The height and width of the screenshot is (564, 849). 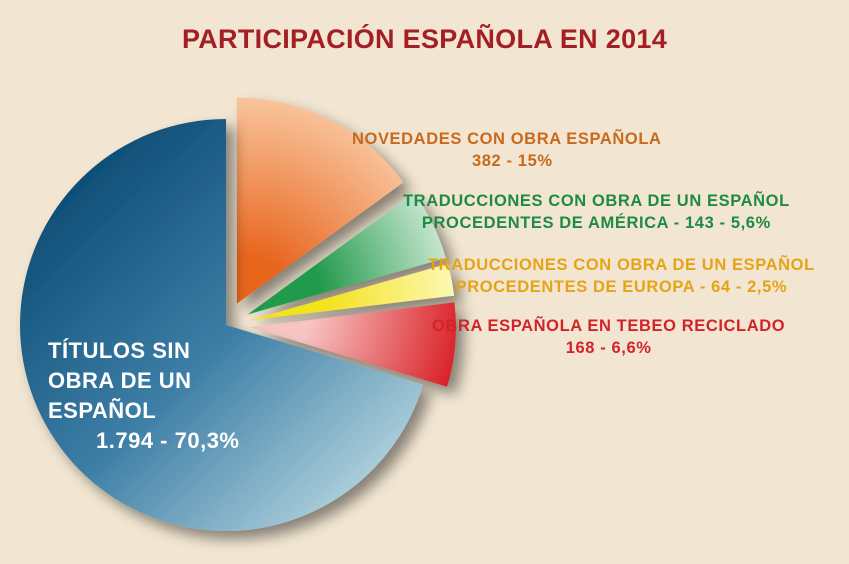 What do you see at coordinates (507, 150) in the screenshot?
I see `label-novedades: NOVEDADES CON OBRA ESPAÑOLA 382 - 15%` at bounding box center [507, 150].